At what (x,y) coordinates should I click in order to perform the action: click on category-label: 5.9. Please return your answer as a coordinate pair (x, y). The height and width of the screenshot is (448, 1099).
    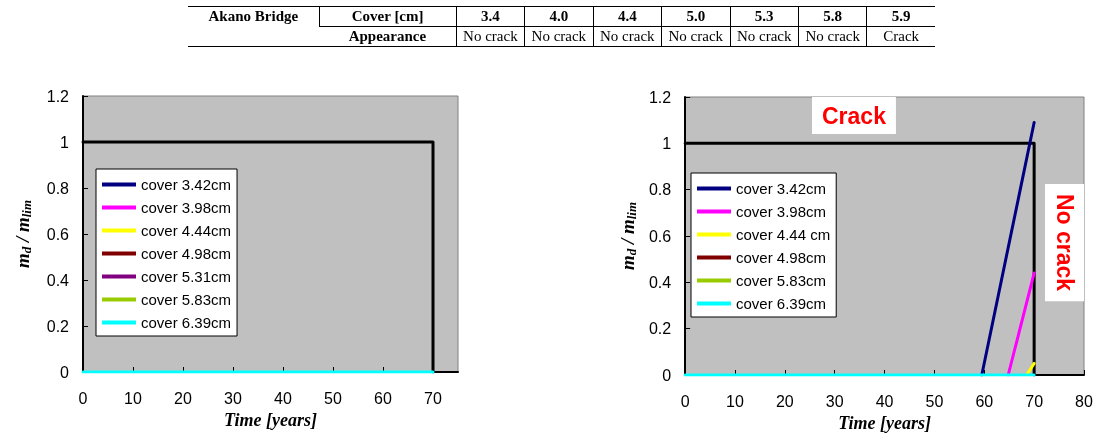
    Looking at the image, I should click on (900, 16).